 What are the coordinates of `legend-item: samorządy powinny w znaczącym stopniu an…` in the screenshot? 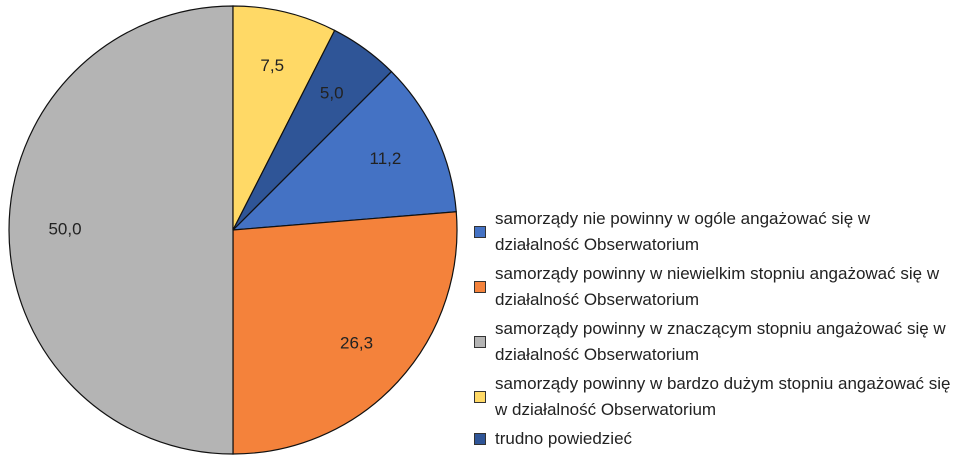 It's located at (716, 342).